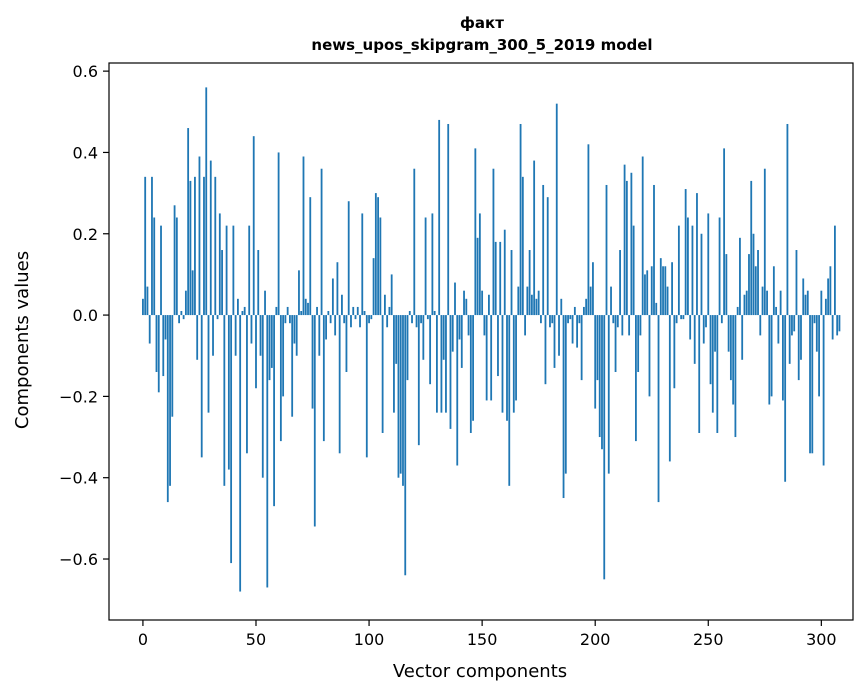  Describe the element at coordinates (595, 639) in the screenshot. I see `x-tick-label: 200` at that location.